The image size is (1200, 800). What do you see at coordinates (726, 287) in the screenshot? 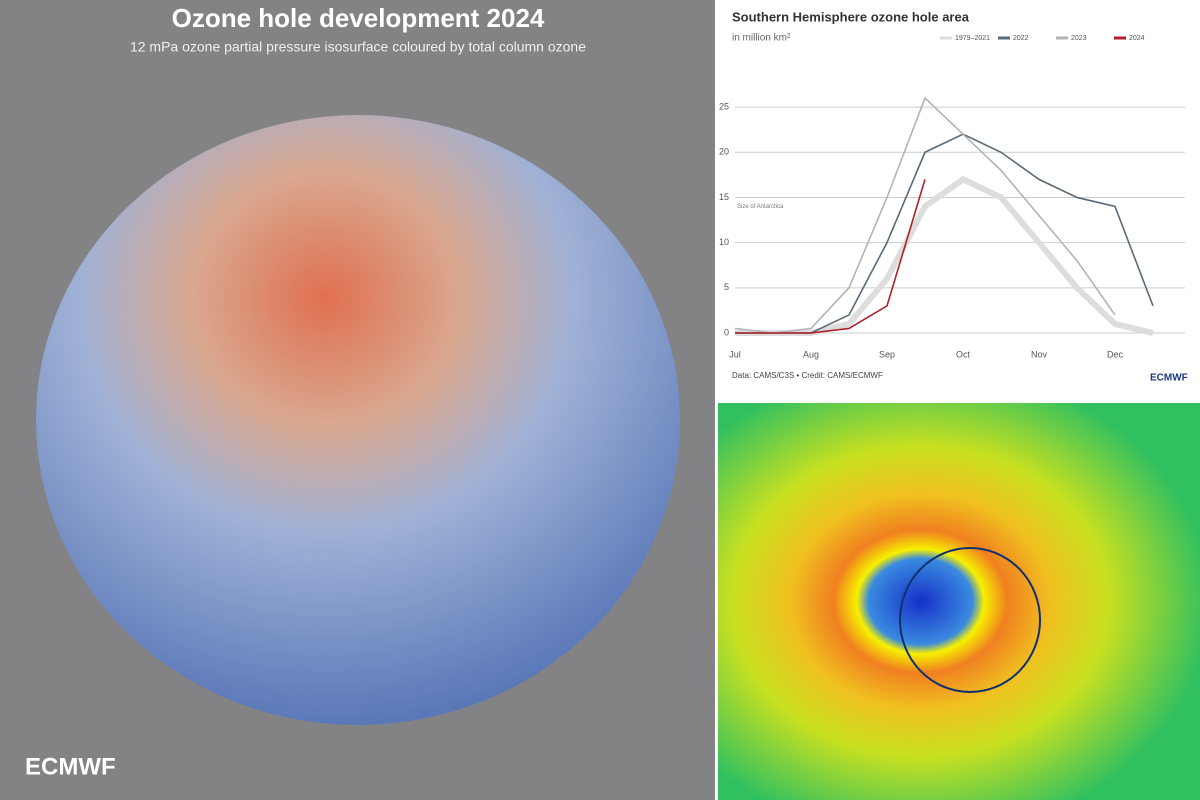
I see `y-tick-label: 5` at bounding box center [726, 287].